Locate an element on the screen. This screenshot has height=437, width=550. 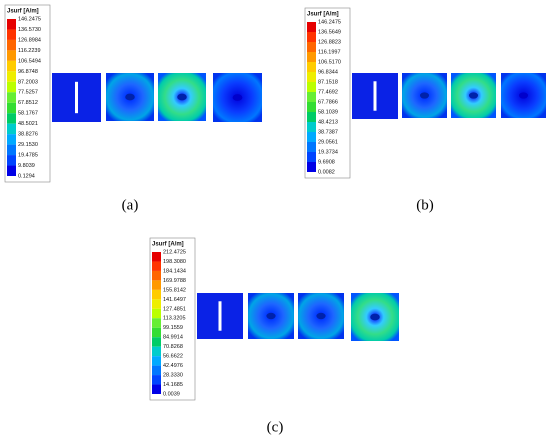
legend-label: 38.7387 is located at coordinates (328, 132).